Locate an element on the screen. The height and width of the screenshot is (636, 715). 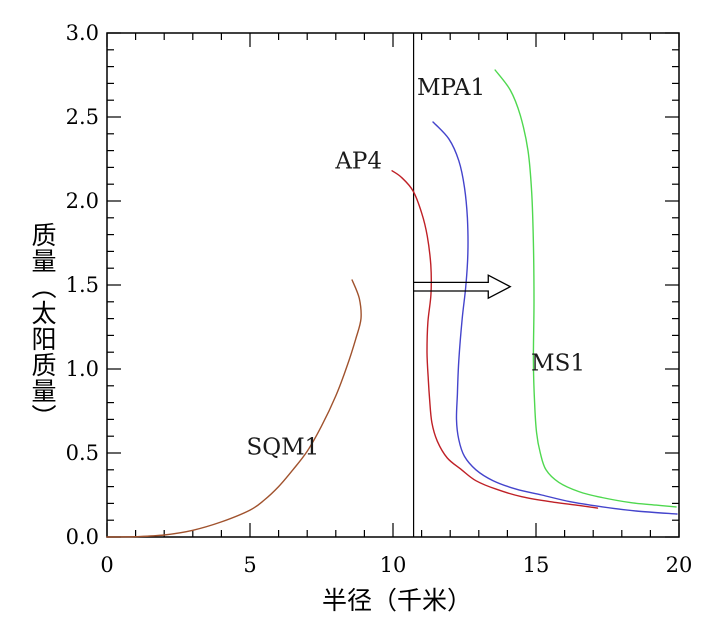
curve-label-SQM1: SQM1 is located at coordinates (282, 447).